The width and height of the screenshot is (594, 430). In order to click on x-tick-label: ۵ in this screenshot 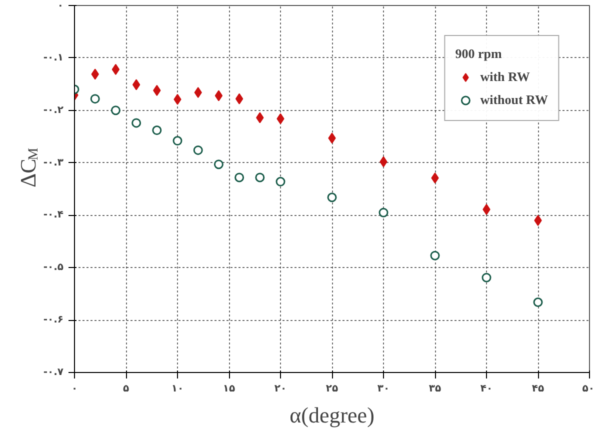, I will do `click(126, 389)`.